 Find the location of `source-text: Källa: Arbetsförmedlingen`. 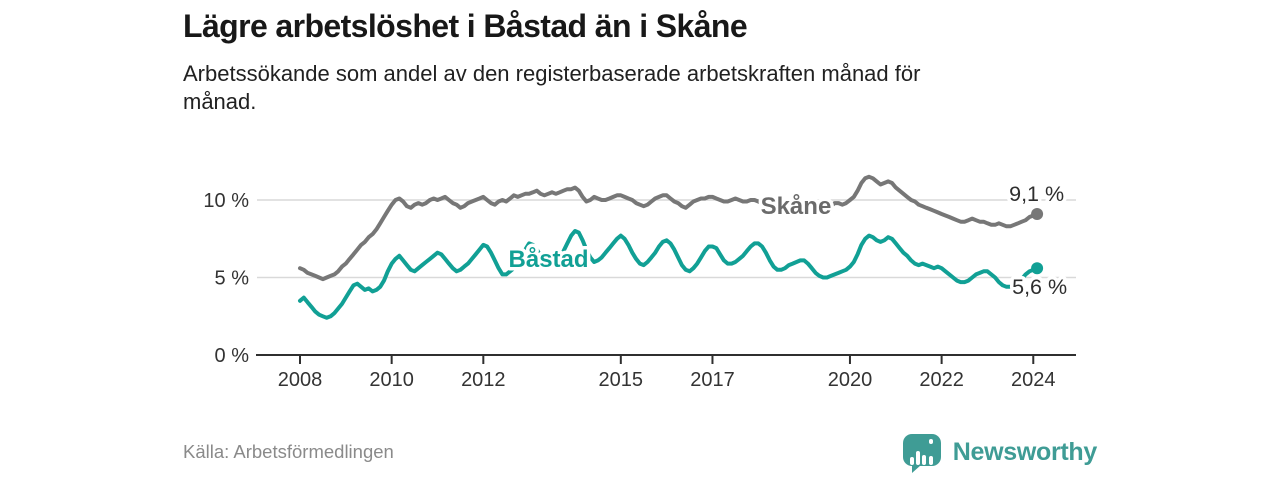

source-text: Källa: Arbetsförmedlingen is located at coordinates (288, 451).